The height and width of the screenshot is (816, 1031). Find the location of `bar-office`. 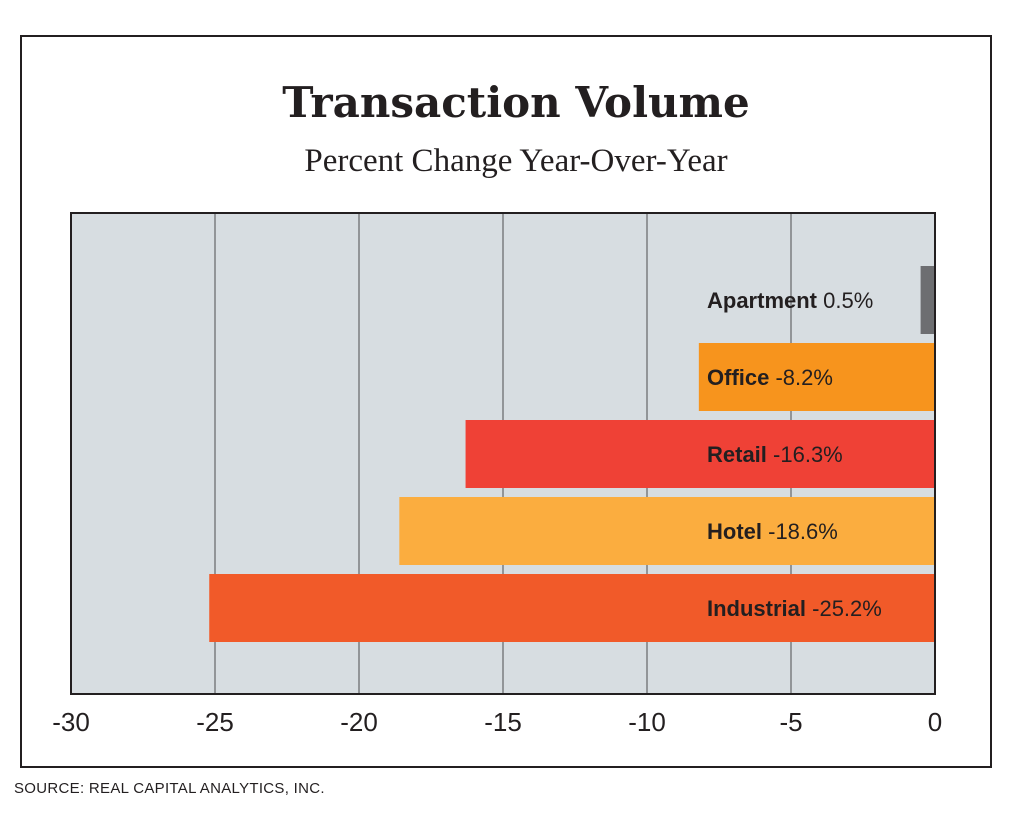

bar-office is located at coordinates (816, 377).